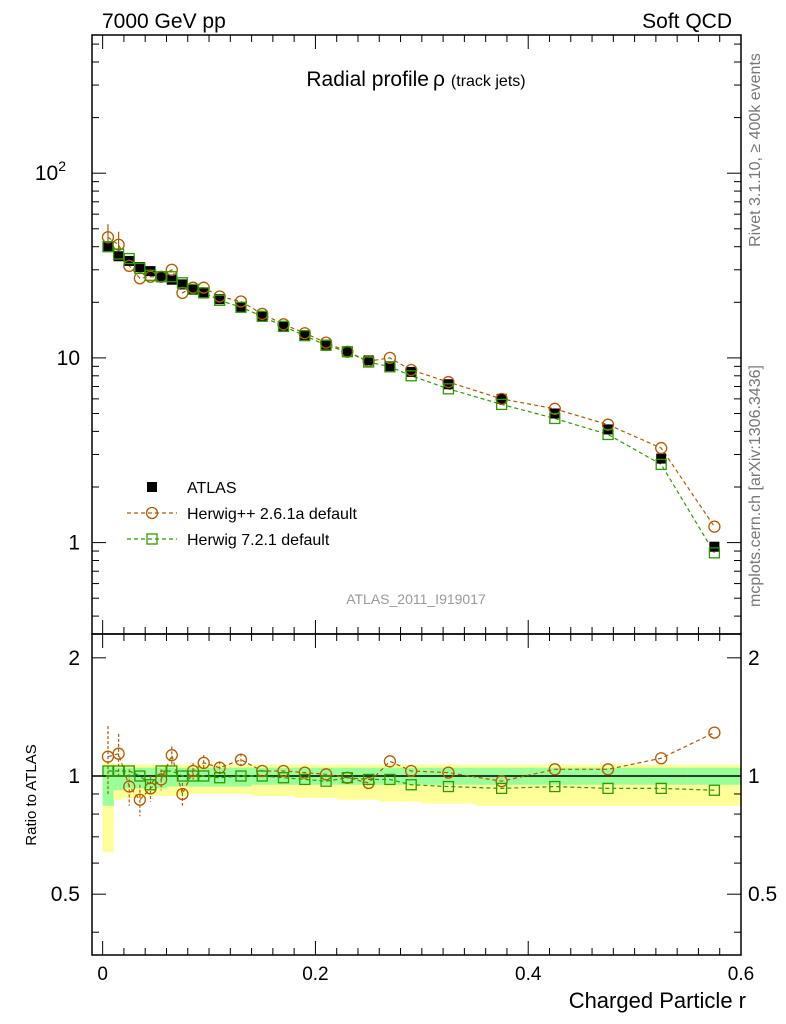  I want to click on ratio-uncertainty-bands, so click(417, 807).